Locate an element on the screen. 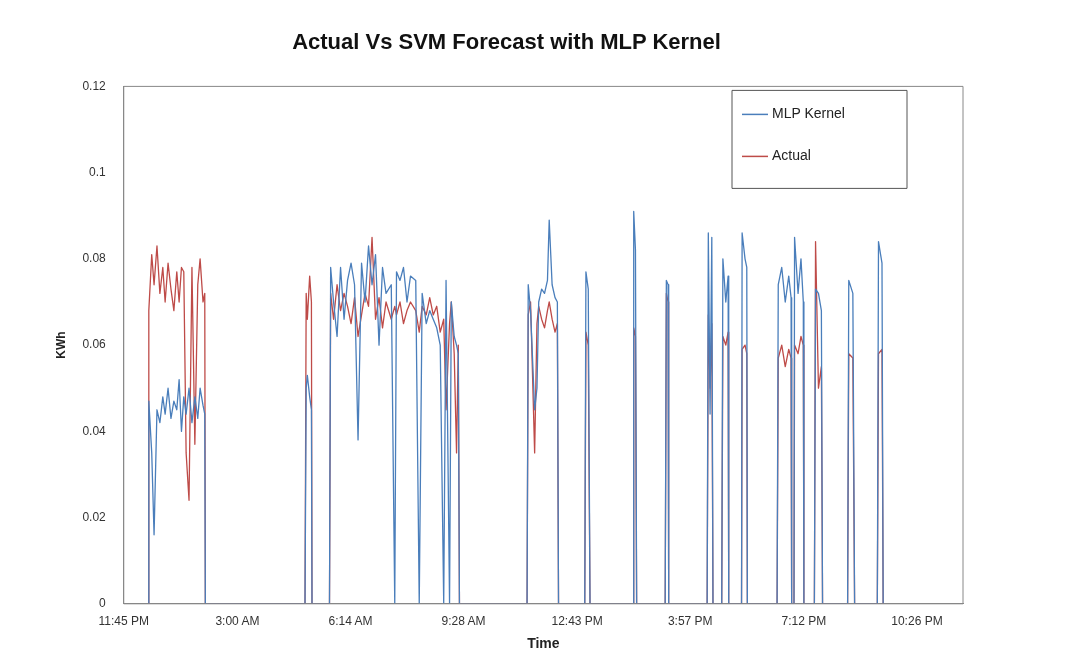  y-axis-title: KWh is located at coordinates (60, 345).